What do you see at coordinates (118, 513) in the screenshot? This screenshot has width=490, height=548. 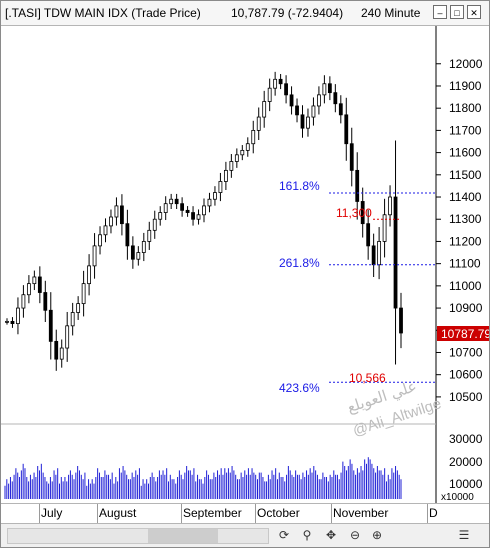 I see `month-august: August` at bounding box center [118, 513].